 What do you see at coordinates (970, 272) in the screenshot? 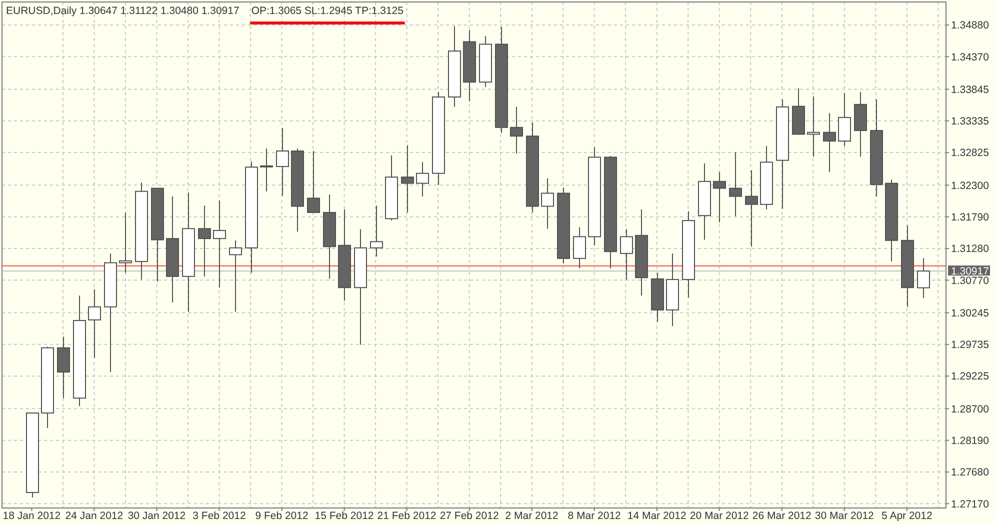
I see `ref-line-label: 1.30917` at bounding box center [970, 272].